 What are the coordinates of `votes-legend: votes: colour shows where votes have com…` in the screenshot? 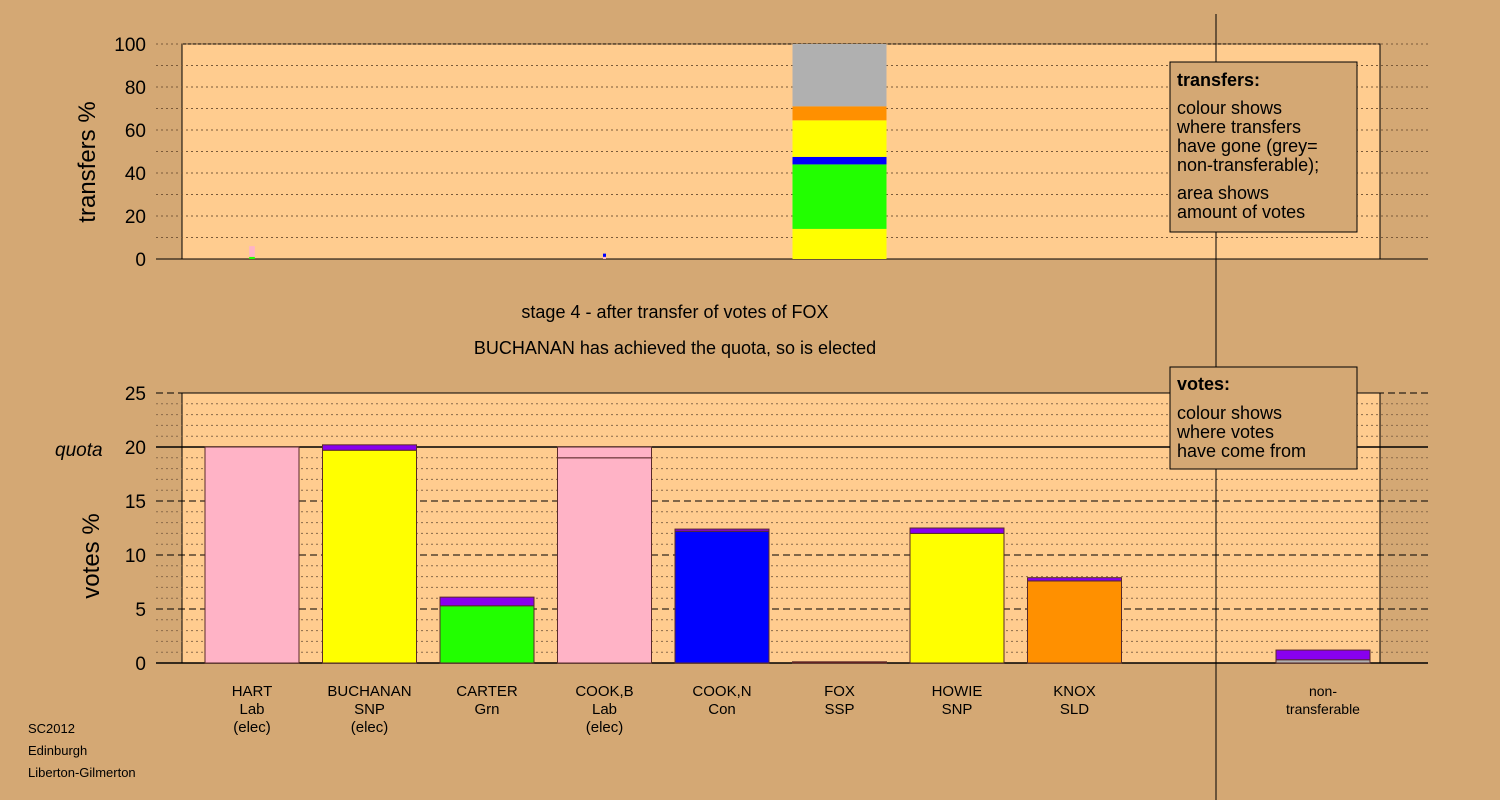 It's located at (1263, 418).